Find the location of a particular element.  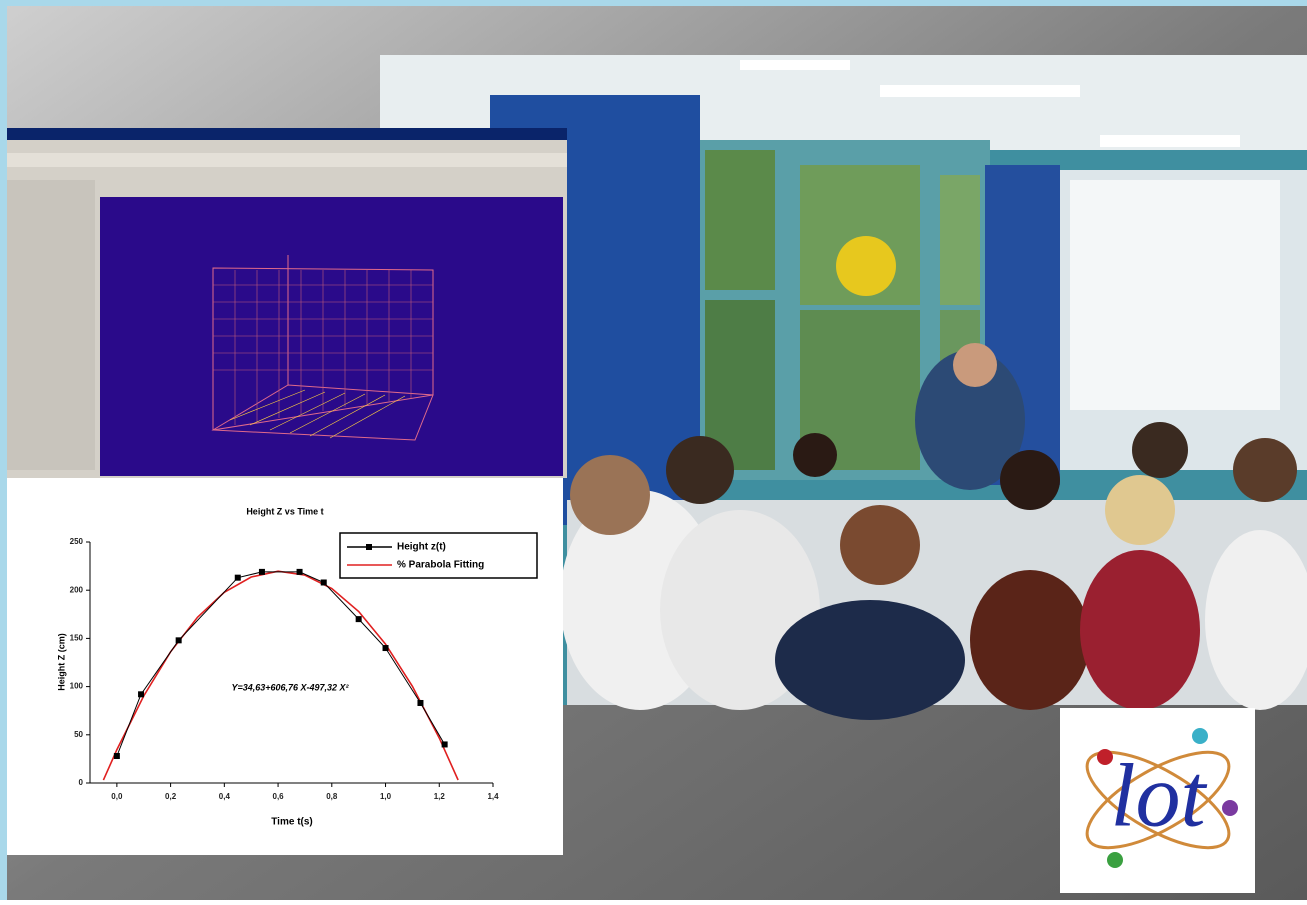

legend-box is located at coordinates (438, 555).